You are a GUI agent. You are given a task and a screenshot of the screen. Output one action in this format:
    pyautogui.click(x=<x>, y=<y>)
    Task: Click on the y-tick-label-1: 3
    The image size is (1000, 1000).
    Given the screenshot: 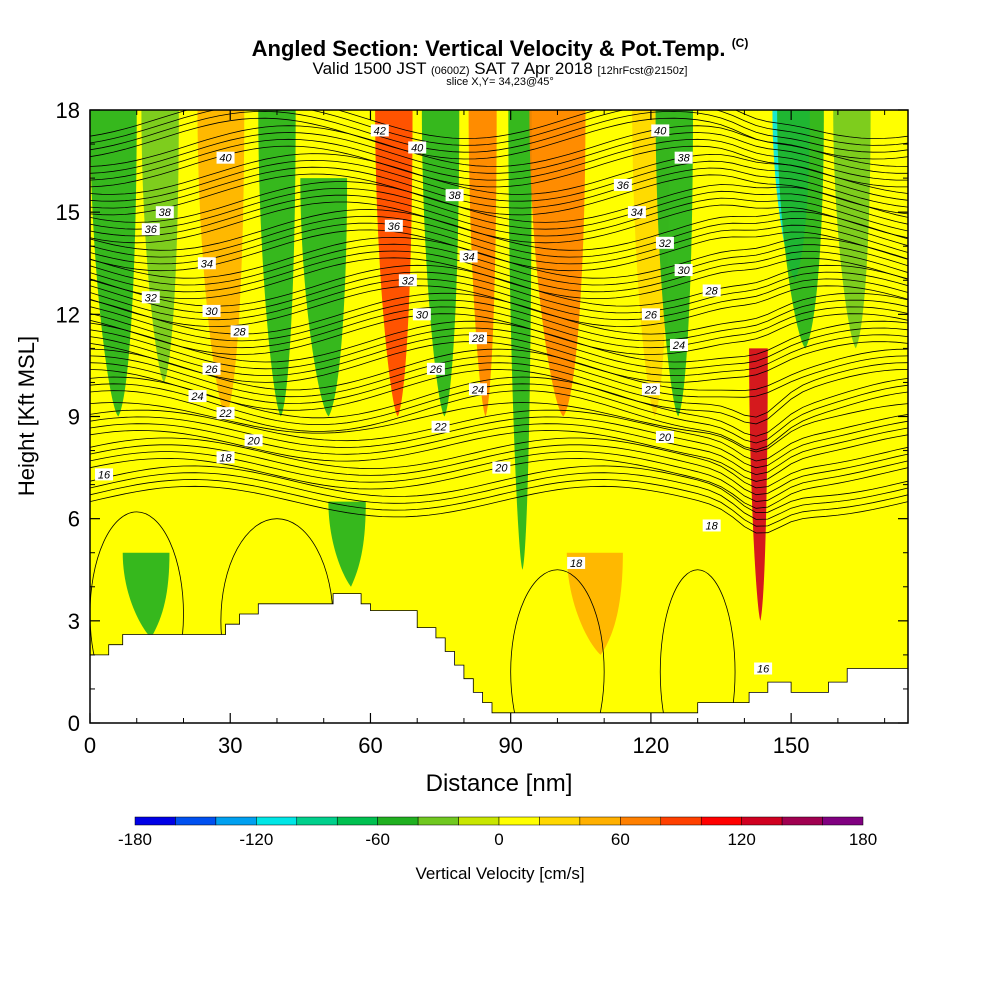 What is the action you would take?
    pyautogui.click(x=74, y=621)
    